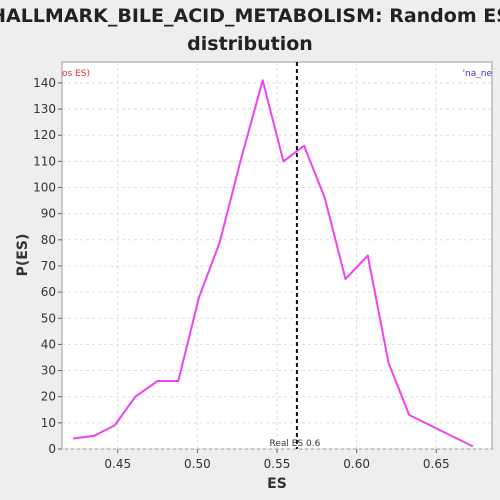  Describe the element at coordinates (250, 44) in the screenshot. I see `chart-title-line-2: distribution` at that location.